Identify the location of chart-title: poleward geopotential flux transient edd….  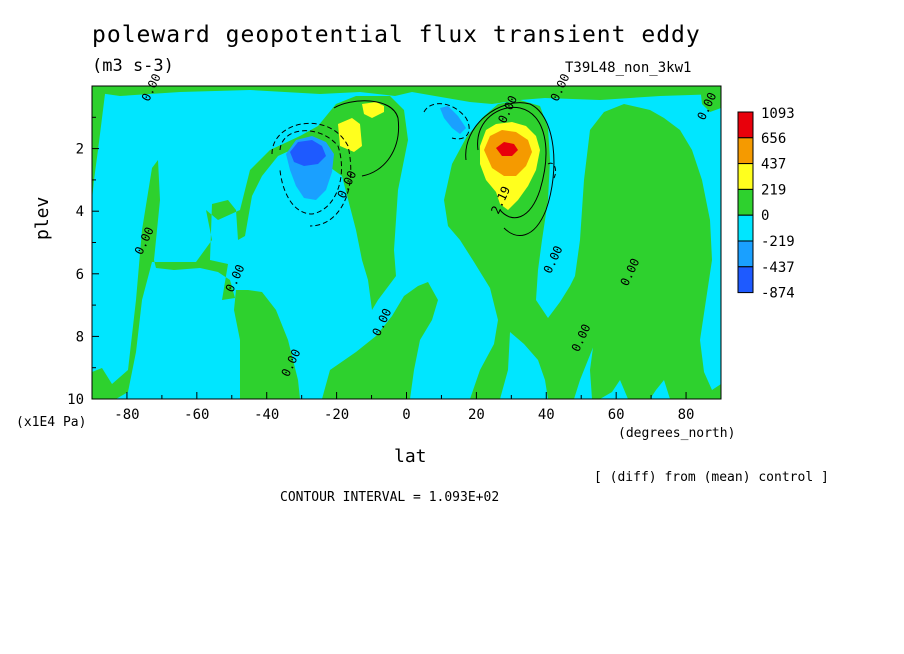
(396, 35).